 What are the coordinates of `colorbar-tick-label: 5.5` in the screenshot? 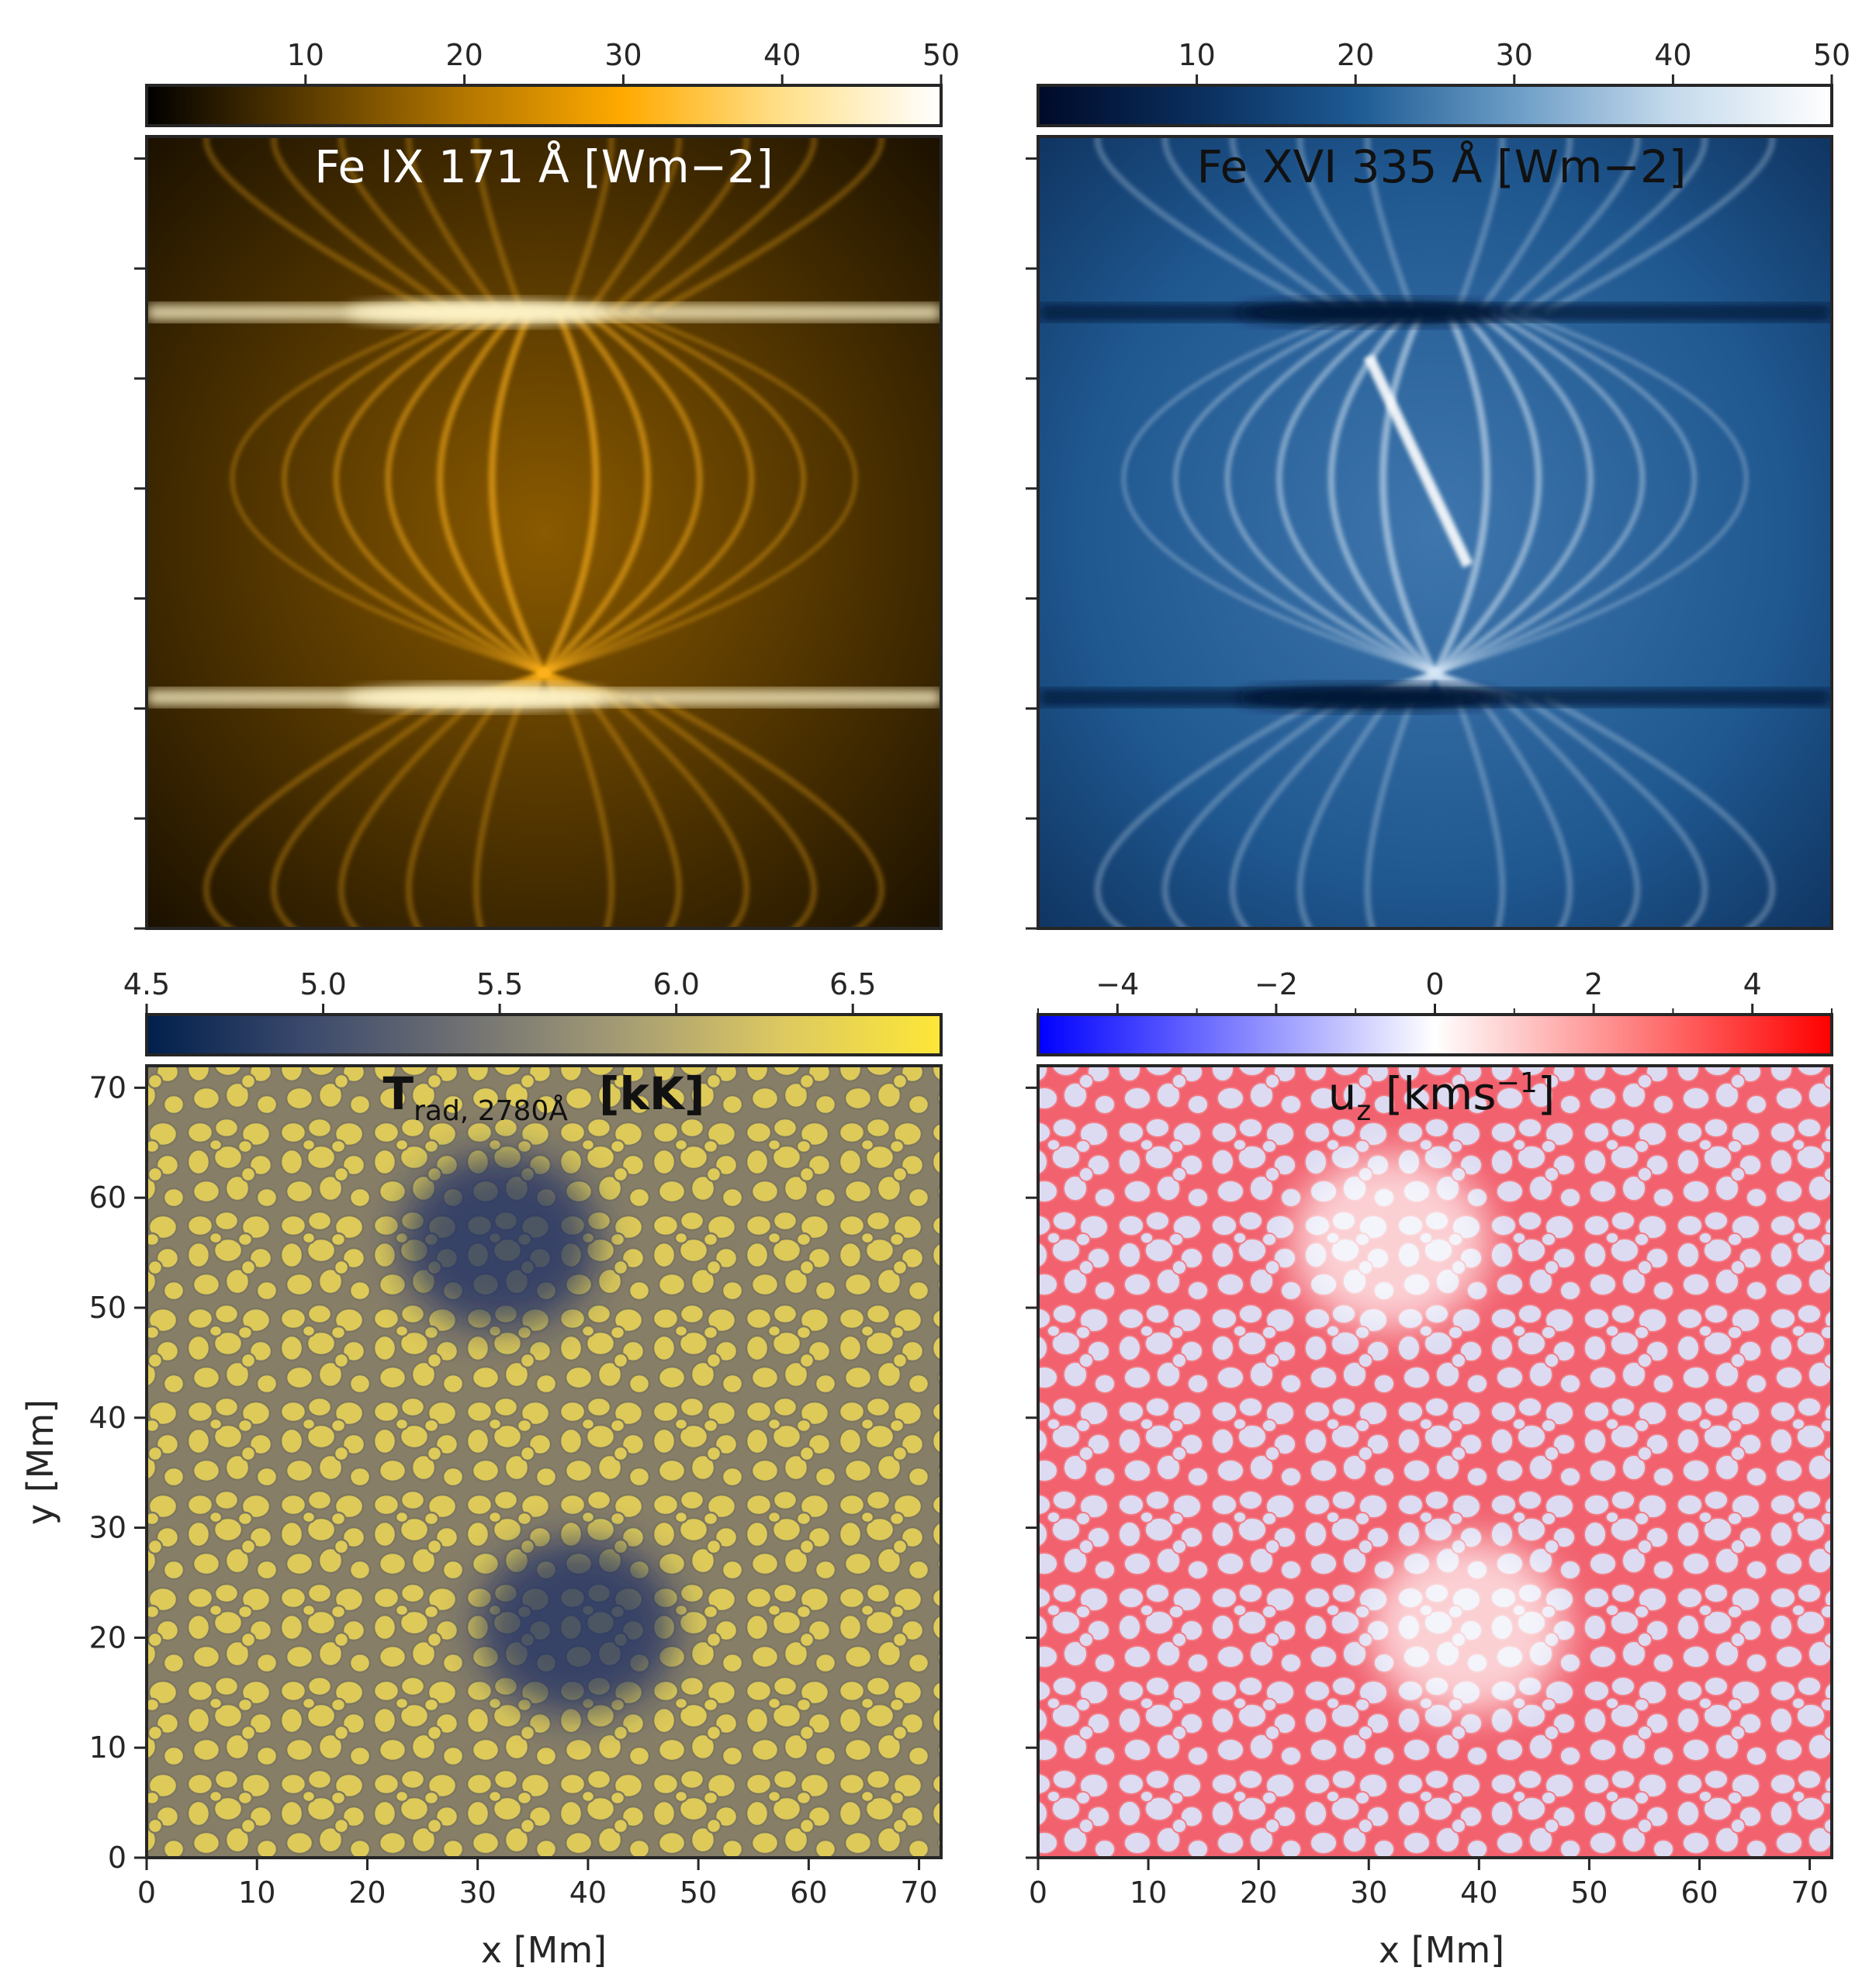 It's located at (500, 984).